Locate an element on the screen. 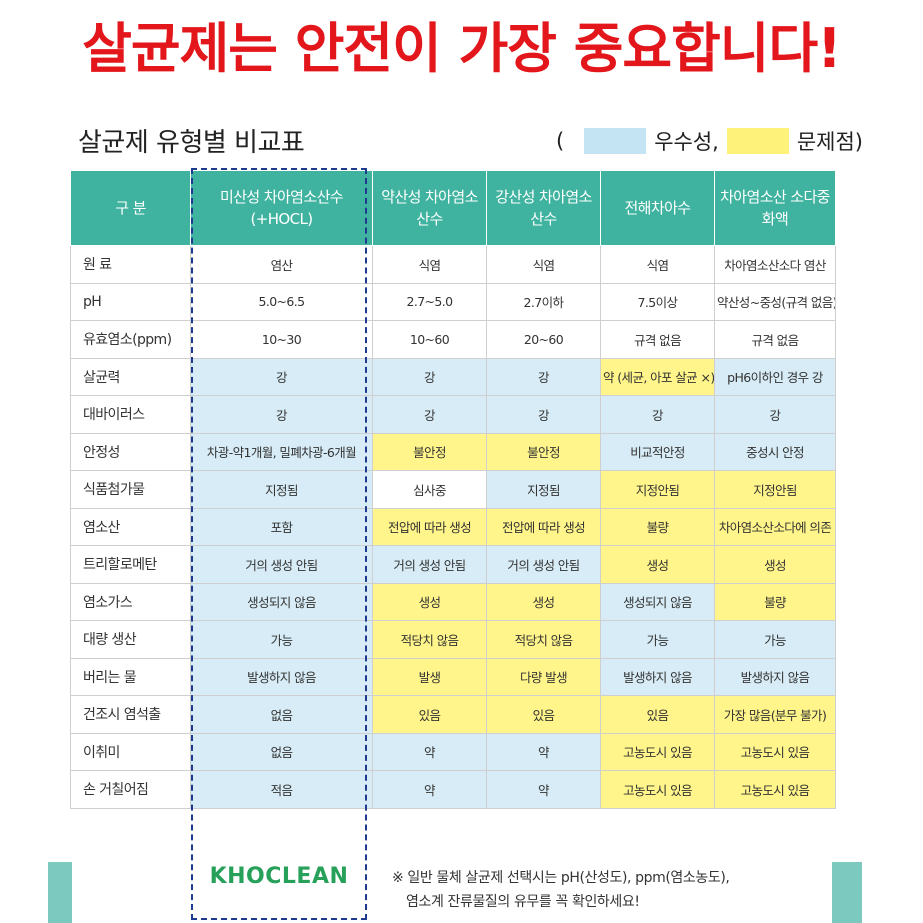 This screenshot has width=923, height=923. table-row: 버리는 물 발생하지 않음 발생 다량 발생 발생하지 않음 발생하지 않음 is located at coordinates (453, 676).